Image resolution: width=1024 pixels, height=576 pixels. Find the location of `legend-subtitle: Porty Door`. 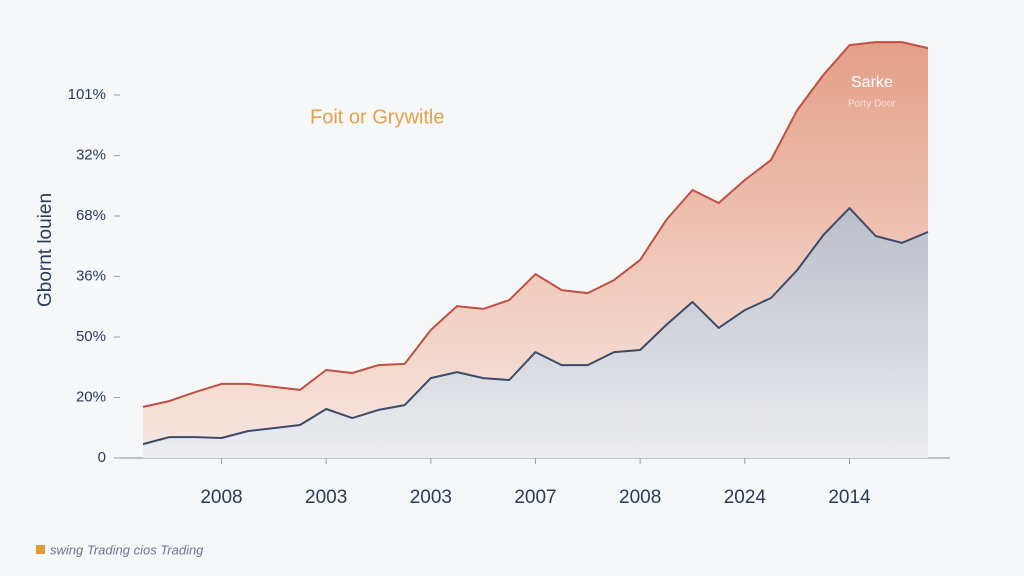

legend-subtitle: Porty Door is located at coordinates (872, 104).